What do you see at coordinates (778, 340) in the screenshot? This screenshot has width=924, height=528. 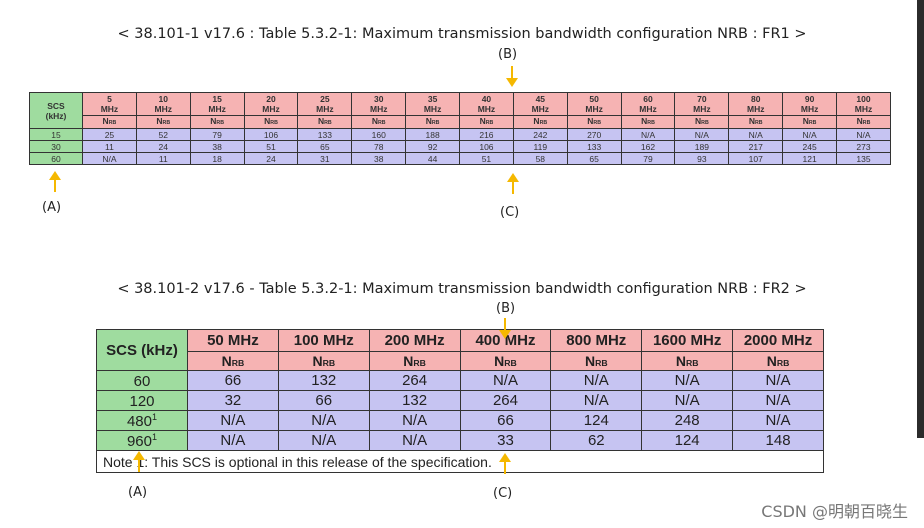 I see `fr2-bw-header: 2000 MHz` at bounding box center [778, 340].